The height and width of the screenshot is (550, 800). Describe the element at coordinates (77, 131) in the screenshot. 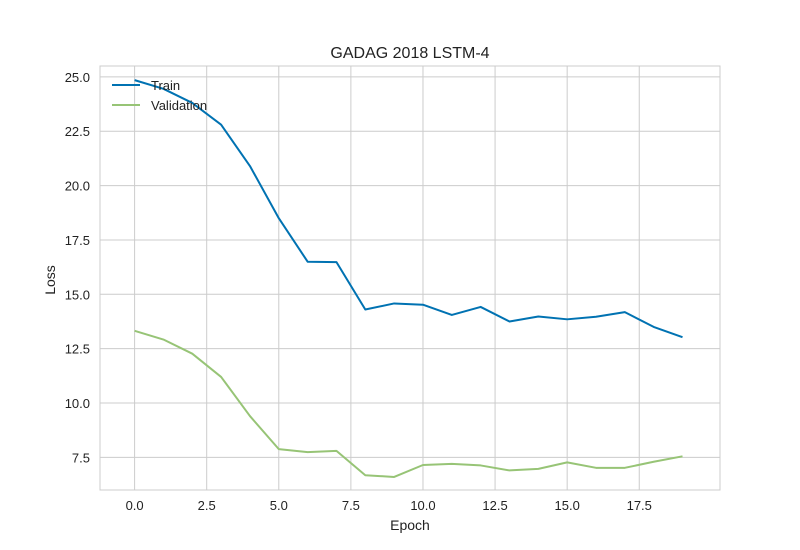

I see `y-tick-label: 22.5` at that location.